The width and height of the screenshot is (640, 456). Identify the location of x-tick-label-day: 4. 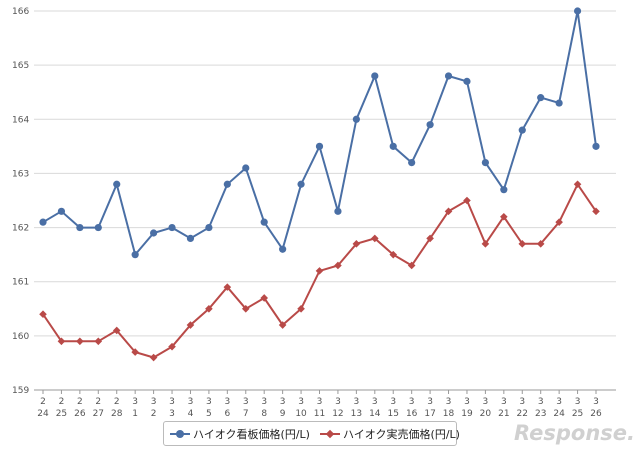
(191, 414).